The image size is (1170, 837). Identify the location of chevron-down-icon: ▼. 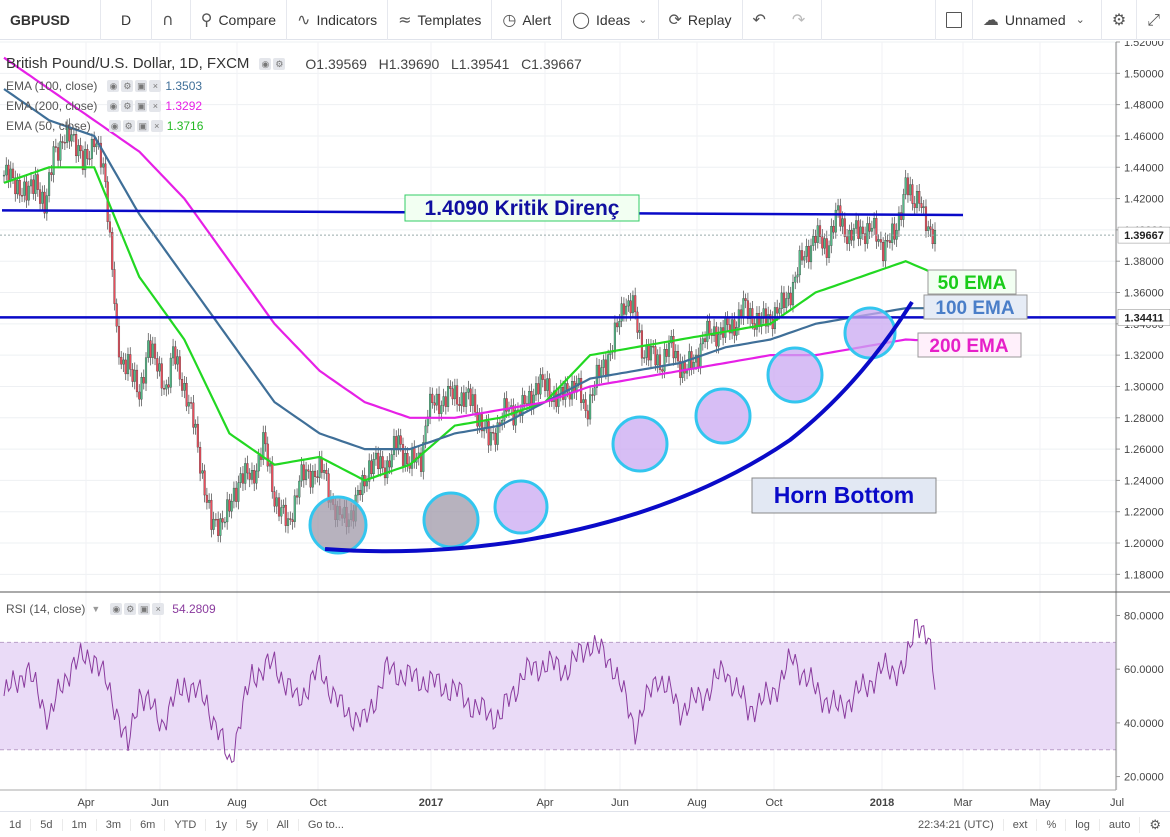
(96, 609).